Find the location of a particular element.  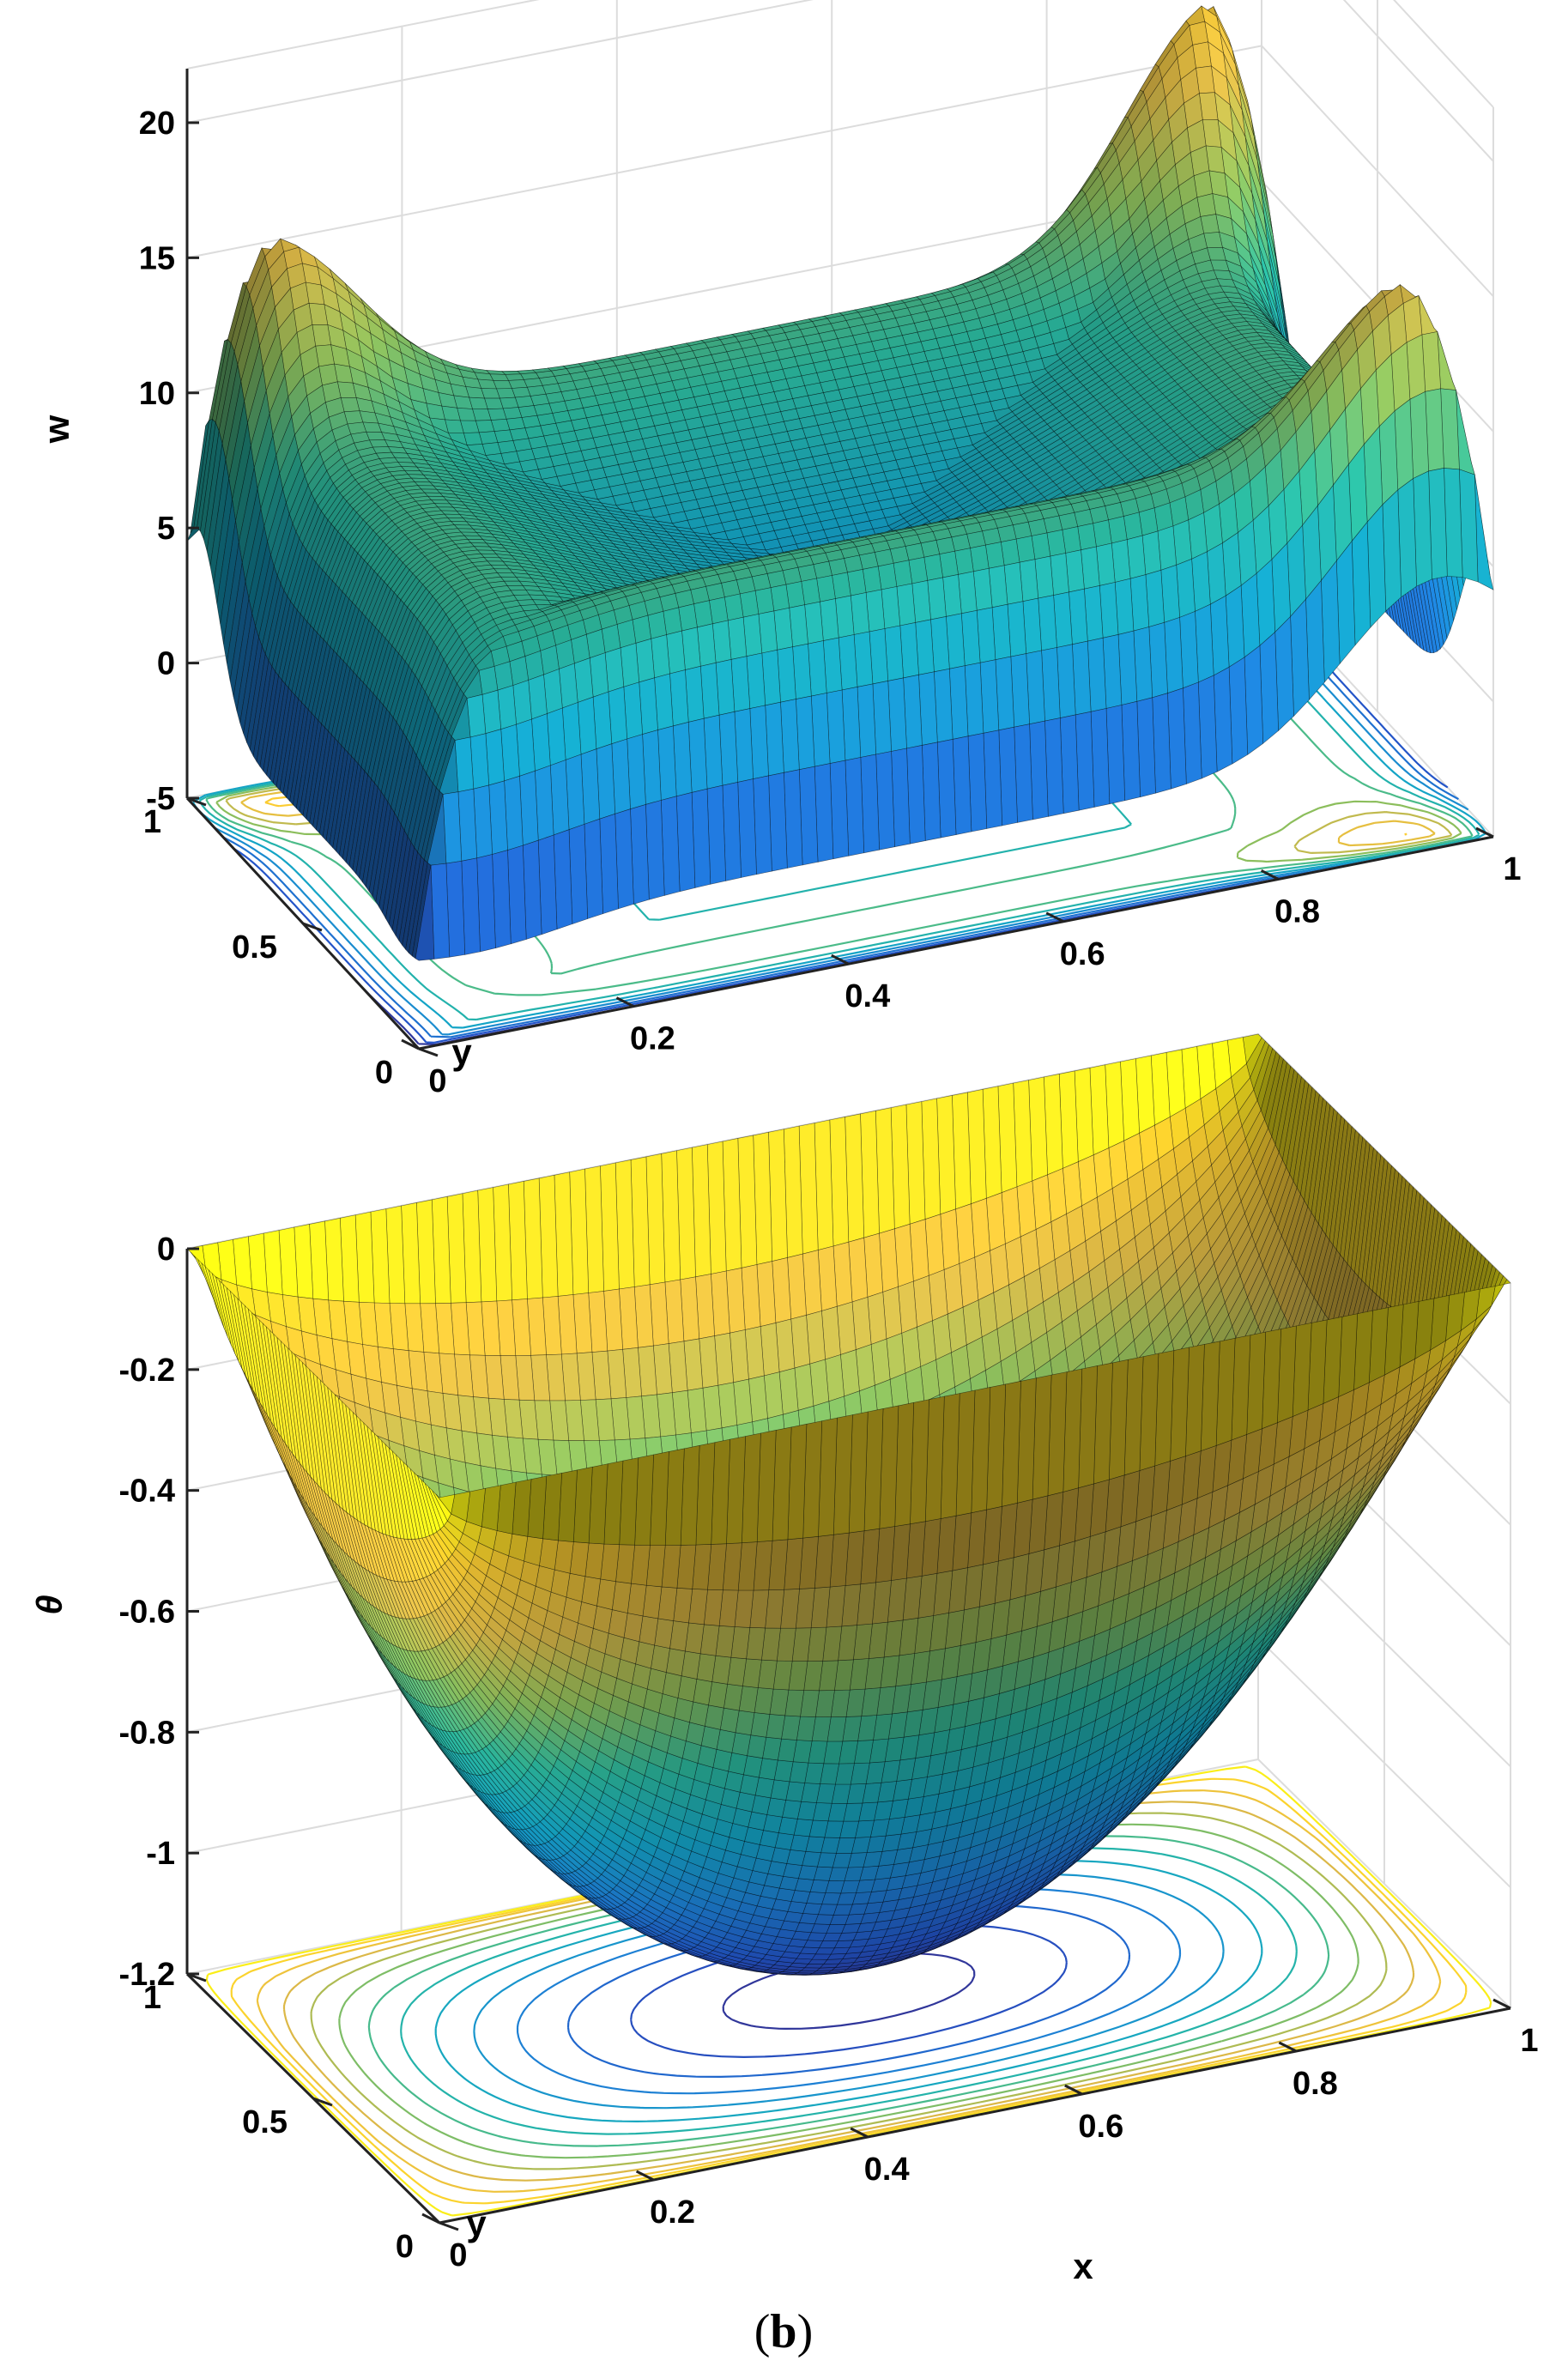

panel-a-y-axis-label: y is located at coordinates (461, 1052).